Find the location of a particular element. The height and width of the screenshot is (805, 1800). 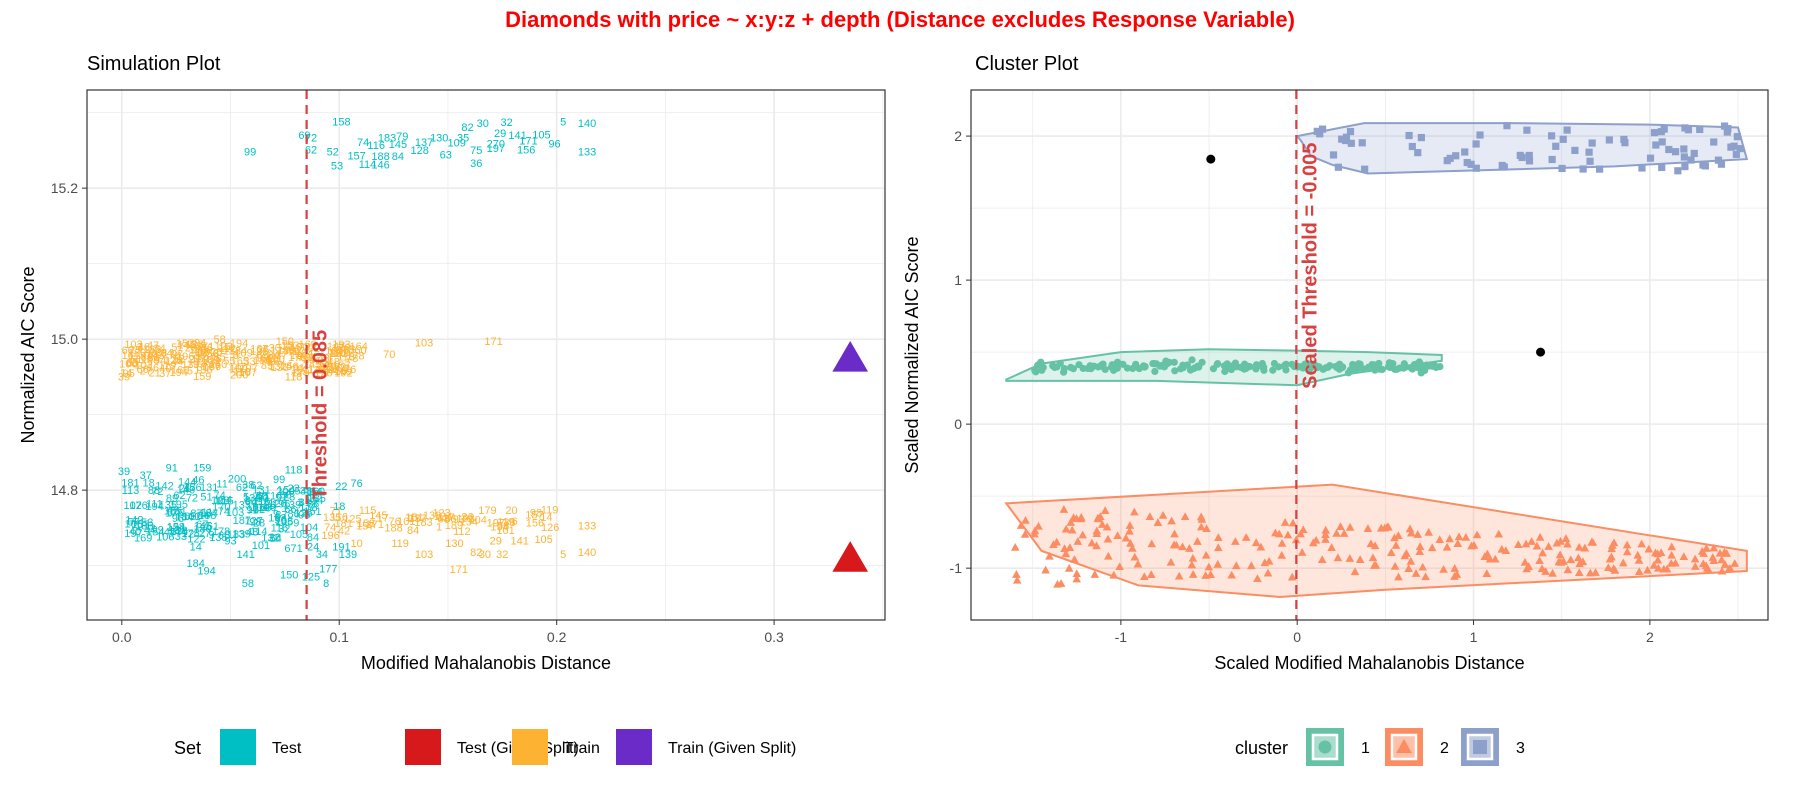

data-point-label: 86 is located at coordinates (313, 505).